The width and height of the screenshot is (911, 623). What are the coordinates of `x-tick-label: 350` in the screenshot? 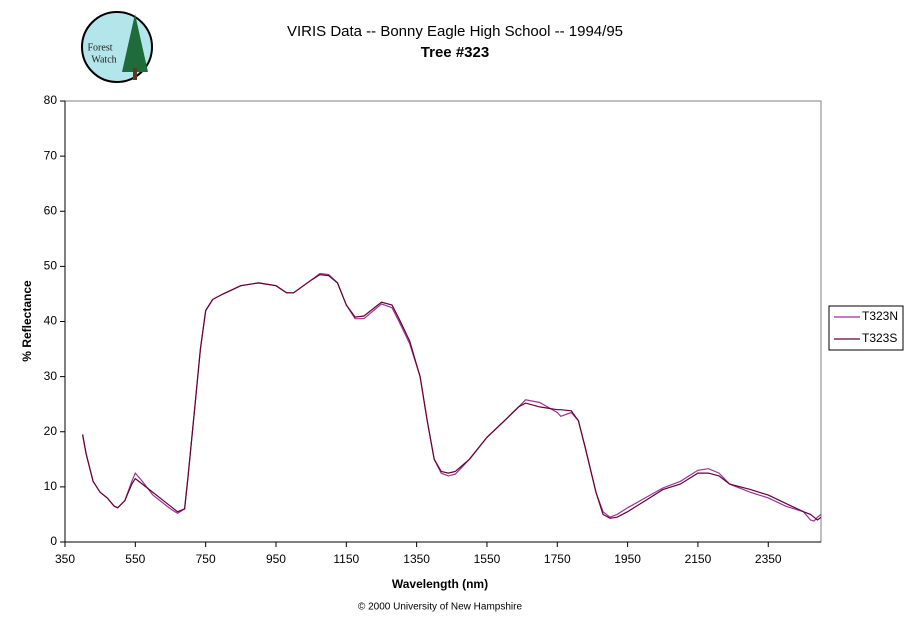 It's located at (65, 559).